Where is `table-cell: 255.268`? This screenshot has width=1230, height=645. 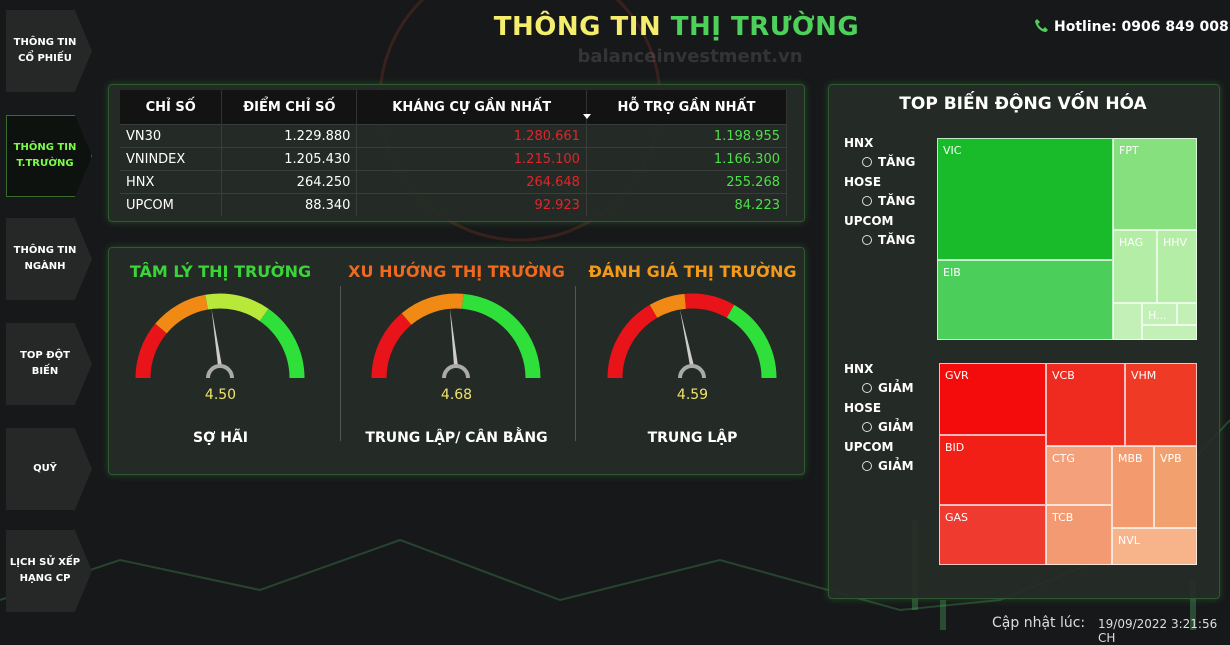
table-cell: 255.268 is located at coordinates (687, 182).